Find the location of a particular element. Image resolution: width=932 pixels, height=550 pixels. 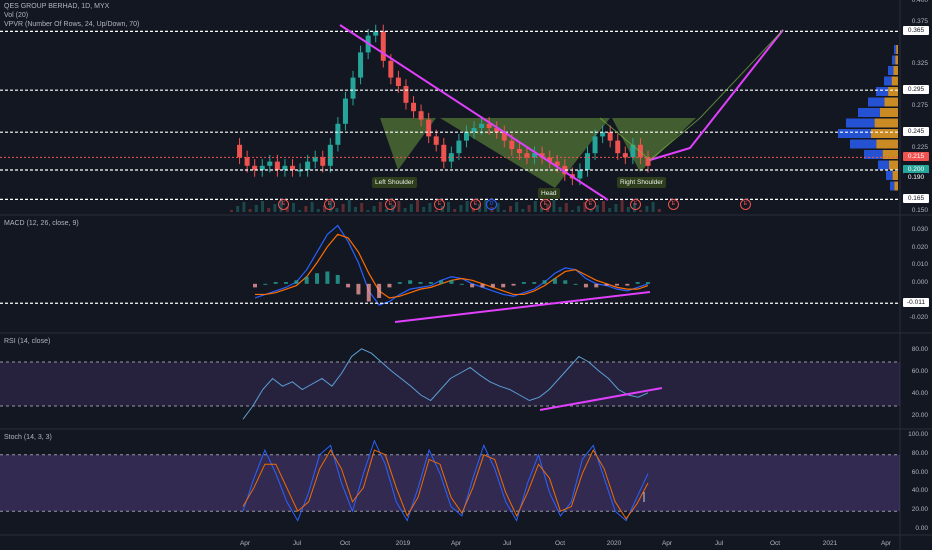

pattern-projection-outline is located at coordinates (691, 95).